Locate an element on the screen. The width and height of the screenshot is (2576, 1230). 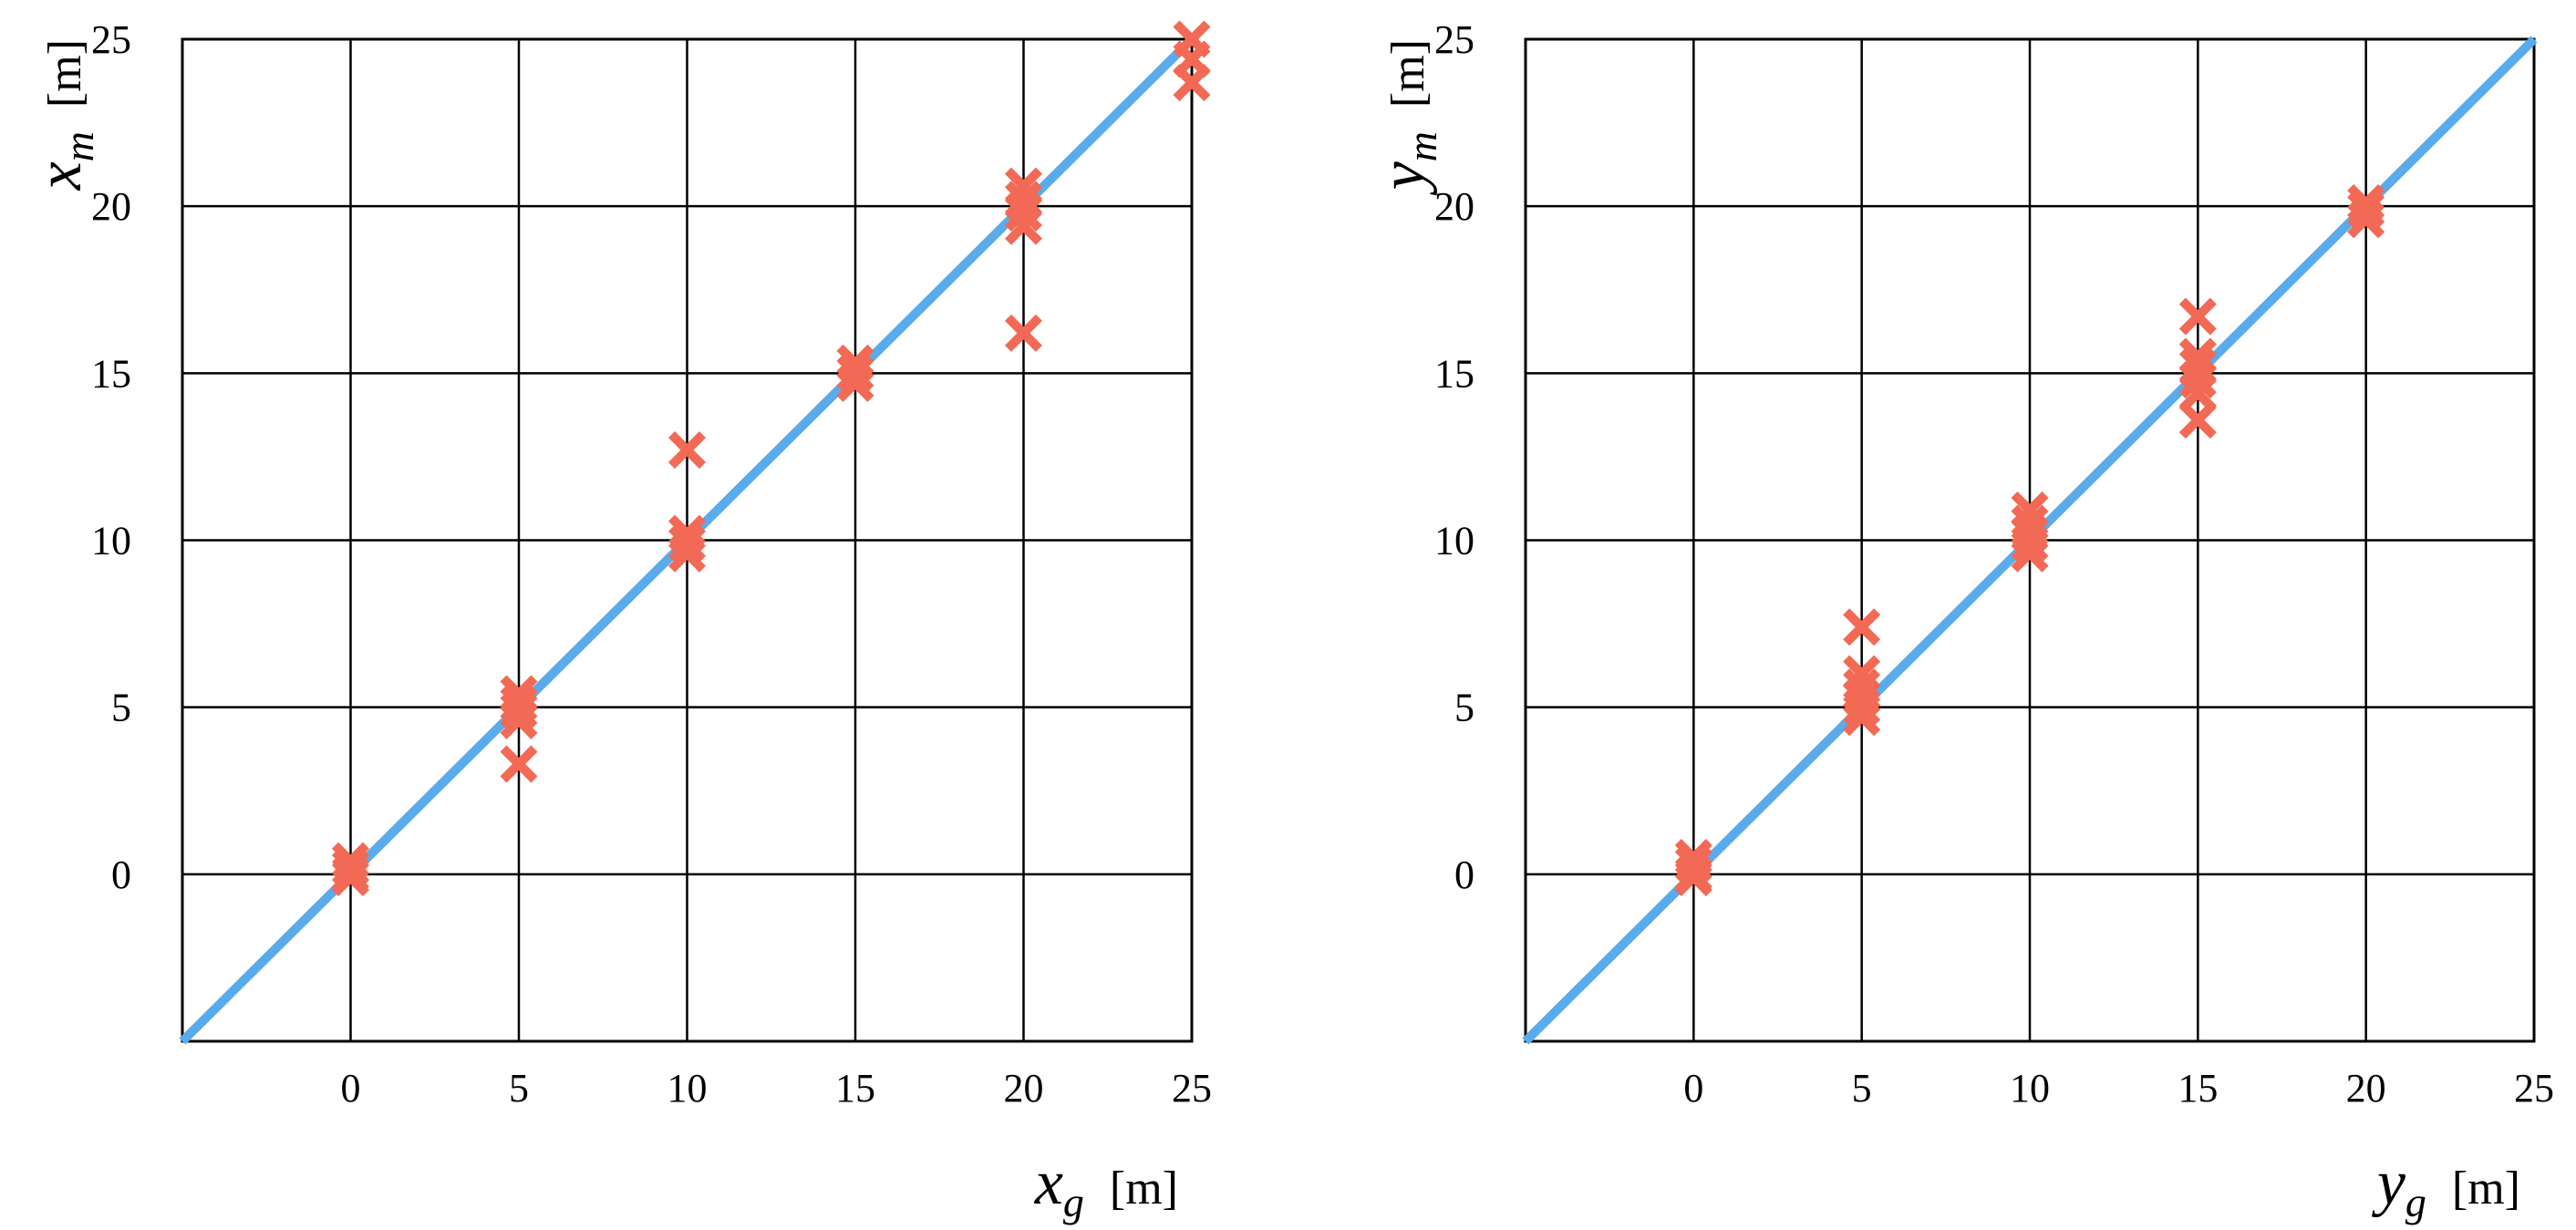
x-axis-label-var: y is located at coordinates (2389, 1183).